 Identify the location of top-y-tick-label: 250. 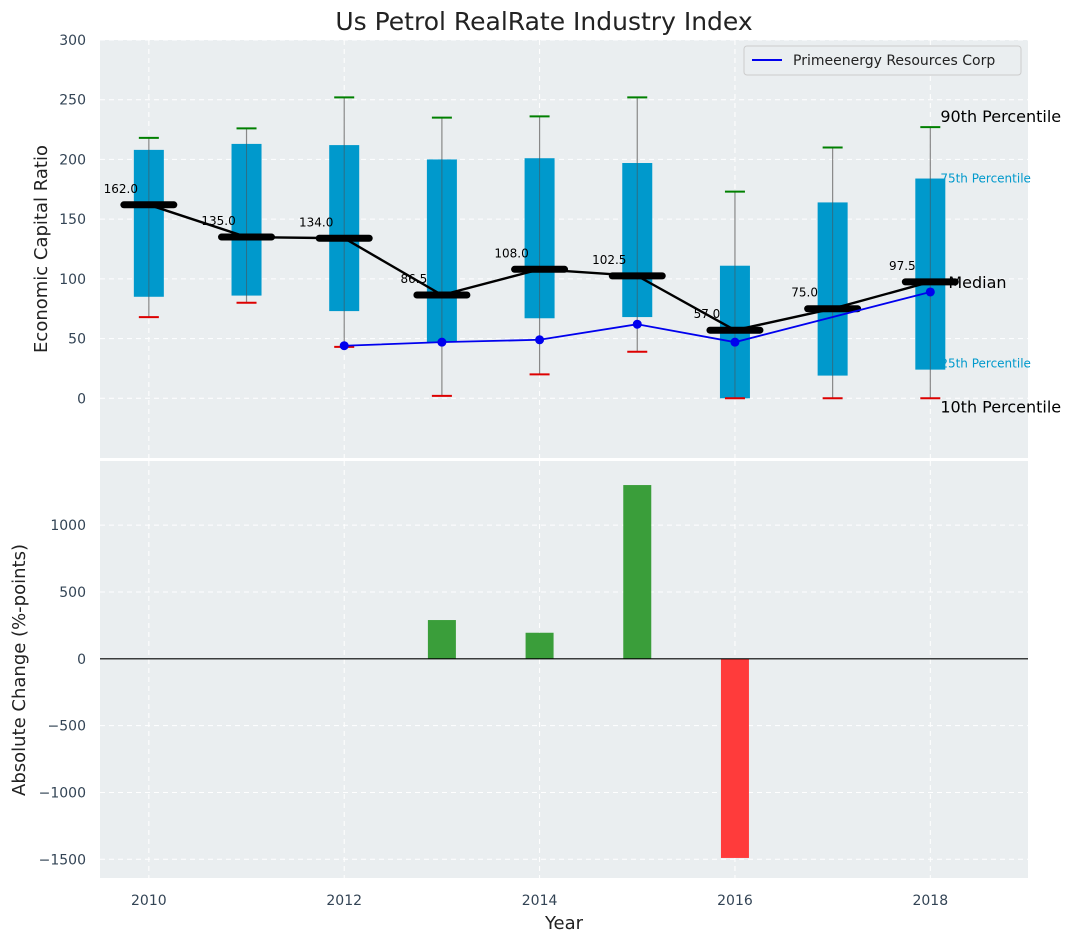
(72, 101).